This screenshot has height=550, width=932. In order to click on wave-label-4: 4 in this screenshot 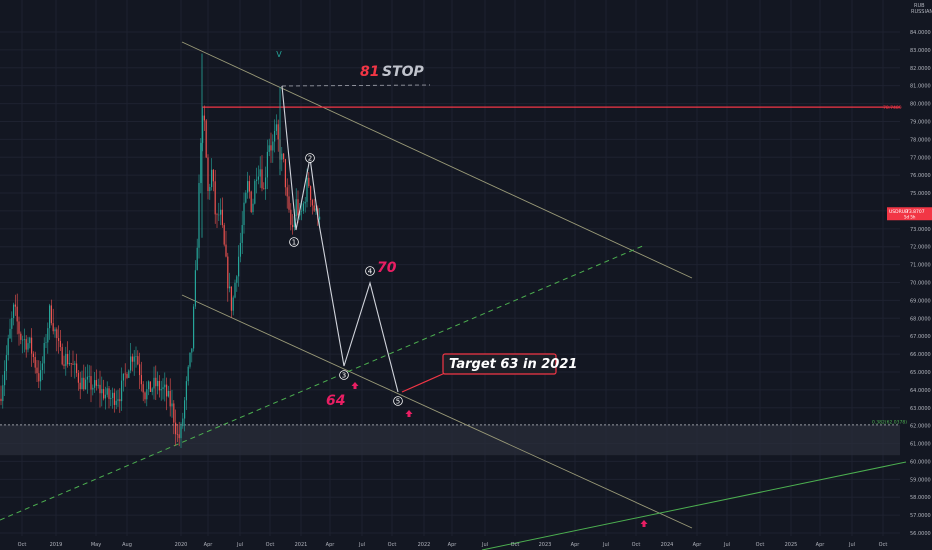, I will do `click(370, 271)`.